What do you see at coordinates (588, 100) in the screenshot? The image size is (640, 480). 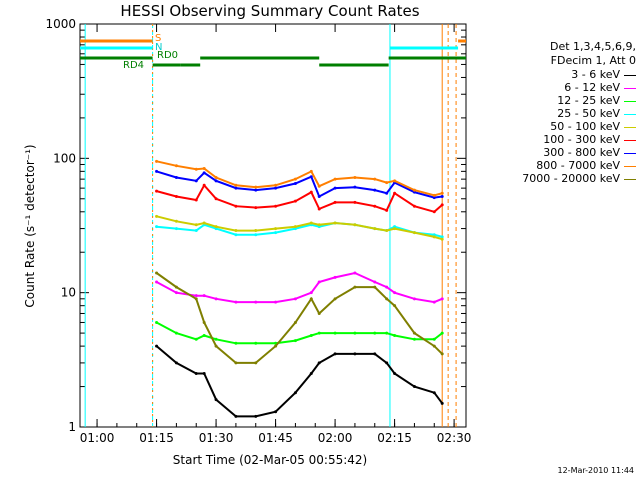 I see `legend-label: 12 - 25 keV` at bounding box center [588, 100].